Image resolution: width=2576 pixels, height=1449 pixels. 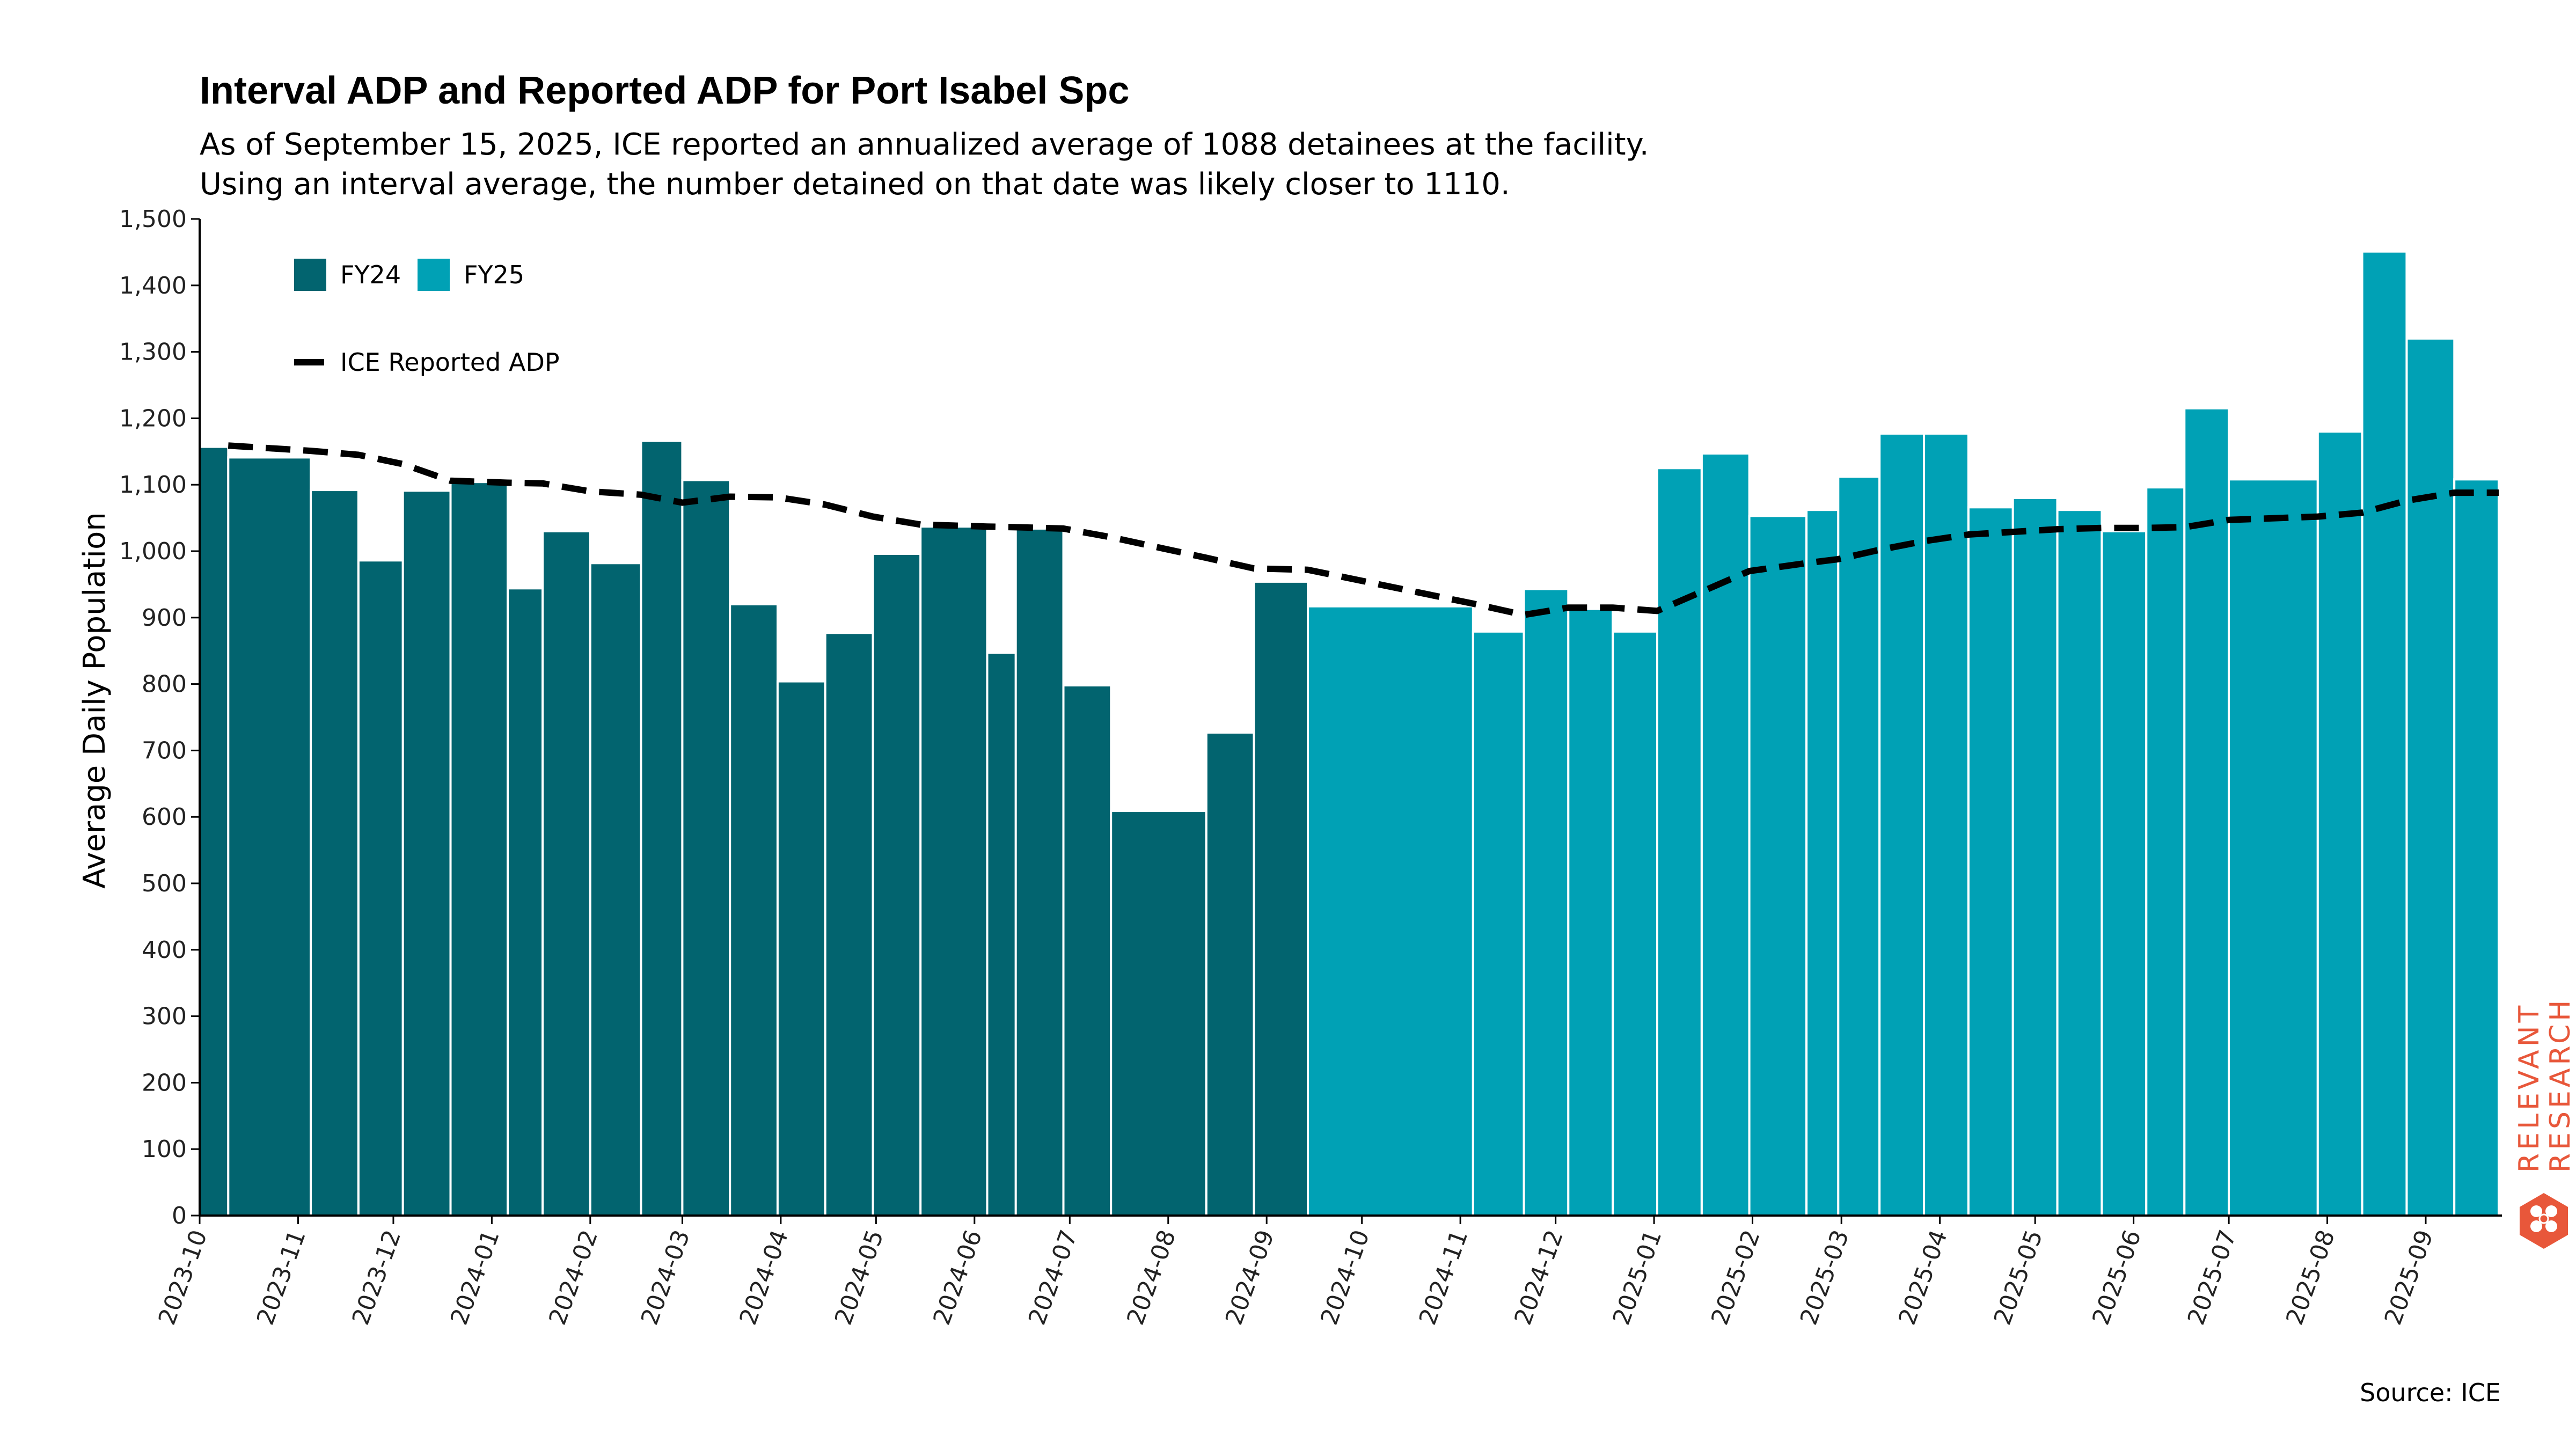 What do you see at coordinates (1250, 1277) in the screenshot?
I see `x-tick-label: 2024-09` at bounding box center [1250, 1277].